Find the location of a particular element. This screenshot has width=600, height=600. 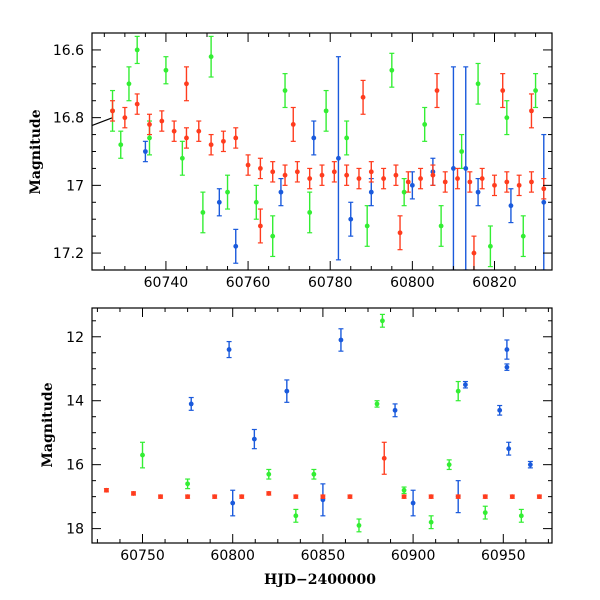

x-tick-label: 60850 is located at coordinates (323, 556).